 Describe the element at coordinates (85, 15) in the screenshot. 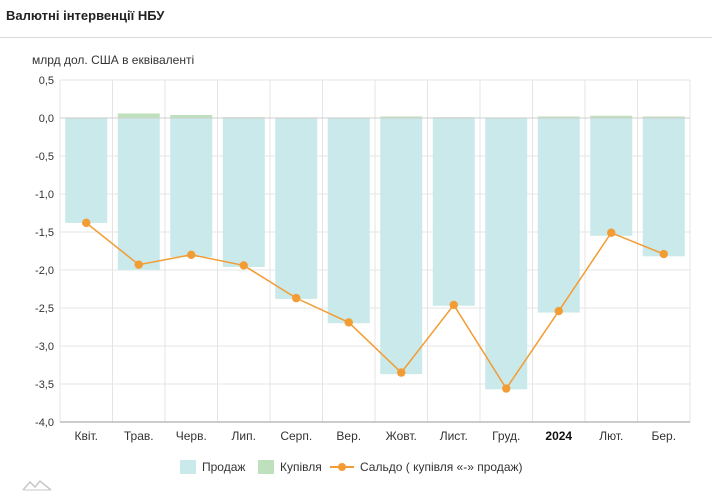

I see `chart-title: Валютні інтервенції НБУ` at that location.